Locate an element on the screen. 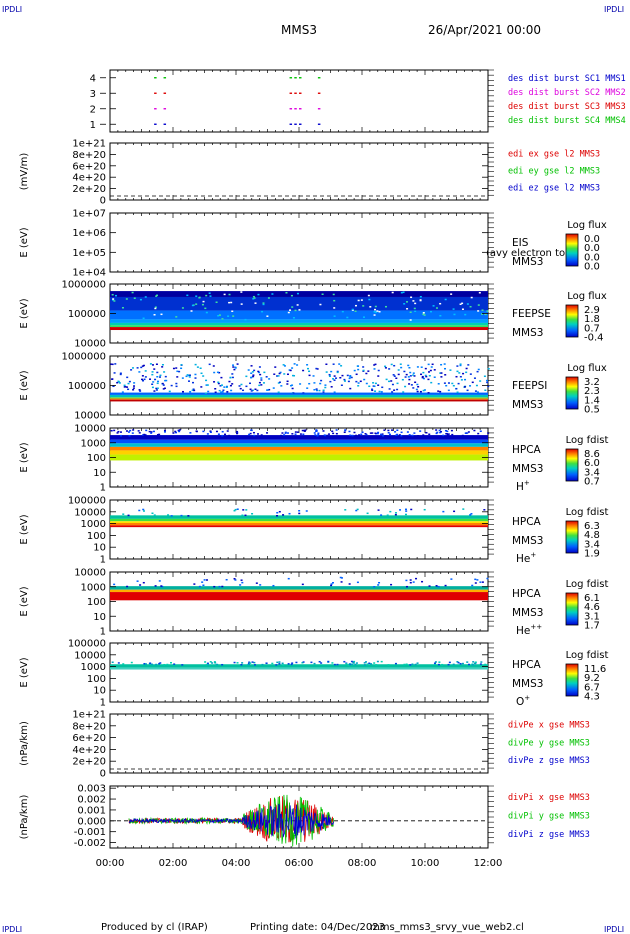 Image resolution: width=630 pixels, height=934 pixels. panel-hpca-hepp-ytick-label: 10 is located at coordinates (99, 617).